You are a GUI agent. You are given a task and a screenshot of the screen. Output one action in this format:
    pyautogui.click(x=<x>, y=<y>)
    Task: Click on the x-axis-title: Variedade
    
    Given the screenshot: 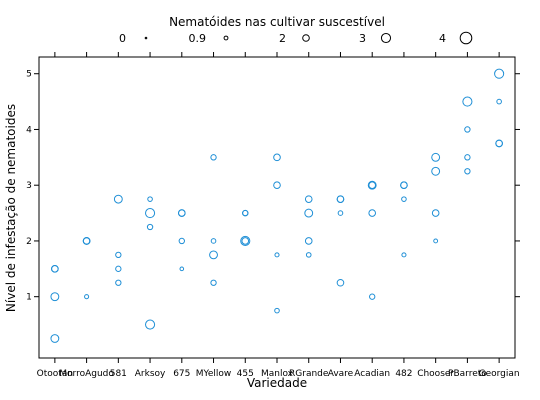 What is the action you would take?
    pyautogui.click(x=277, y=383)
    